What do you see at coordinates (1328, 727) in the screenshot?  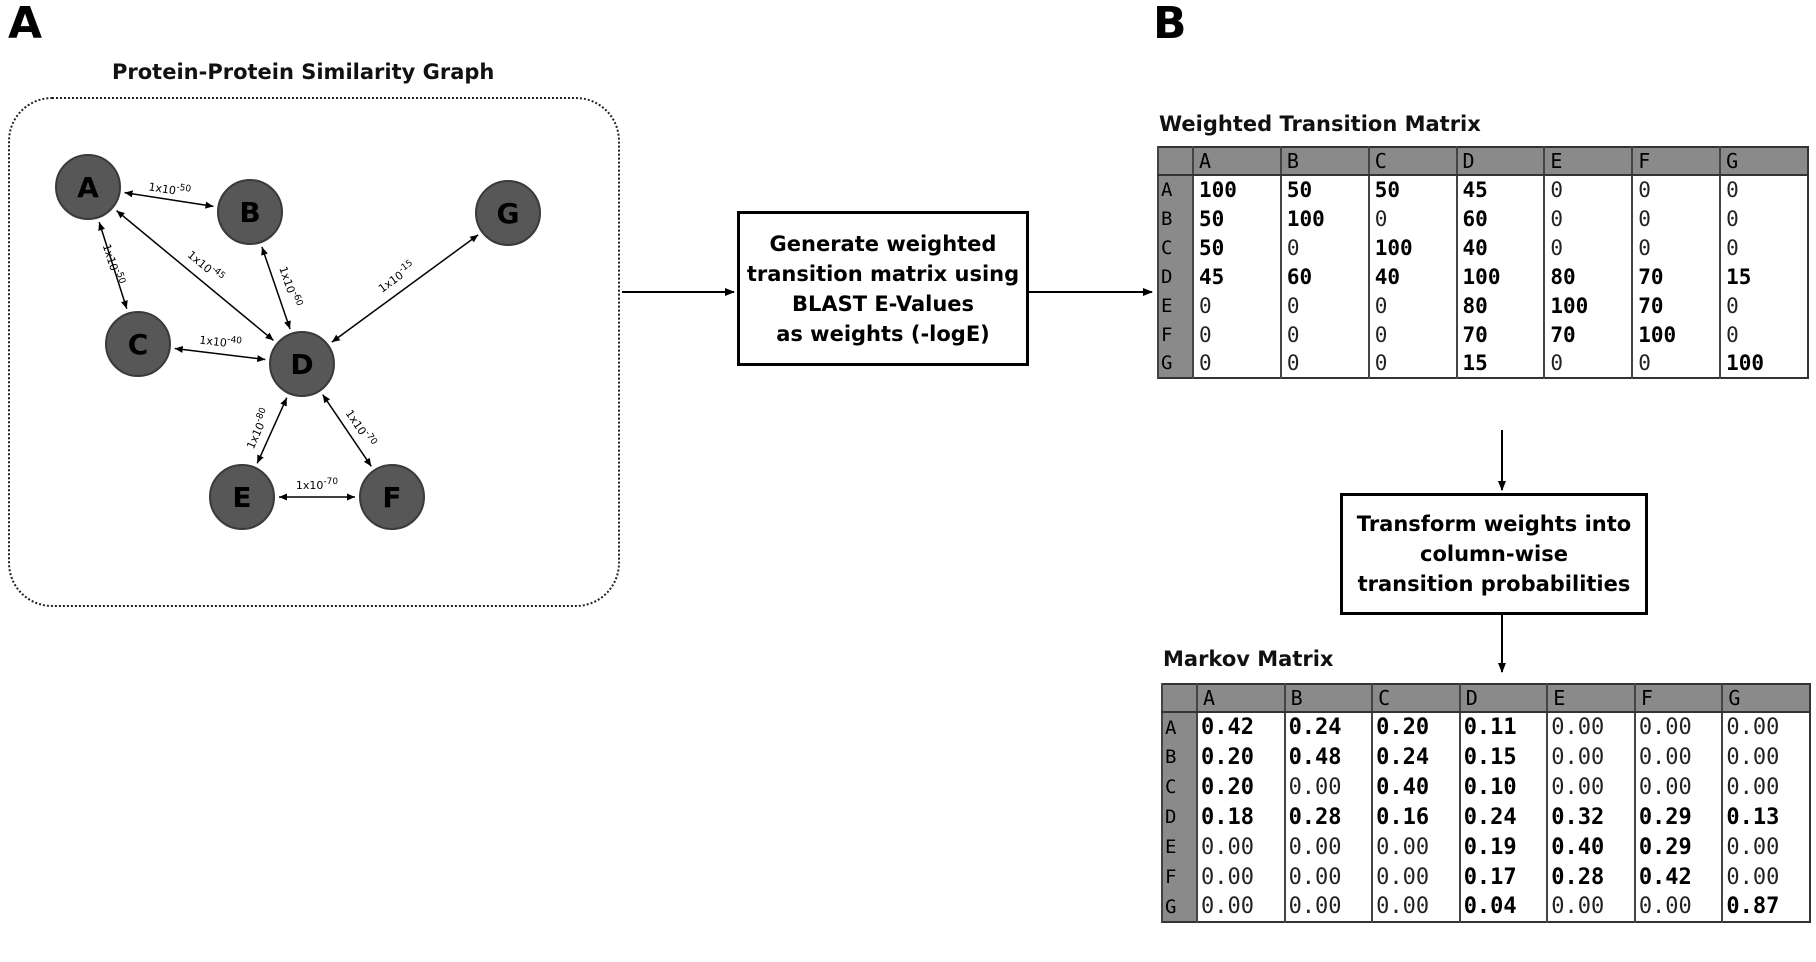 I see `matrix-cell: 0.24` at bounding box center [1328, 727].